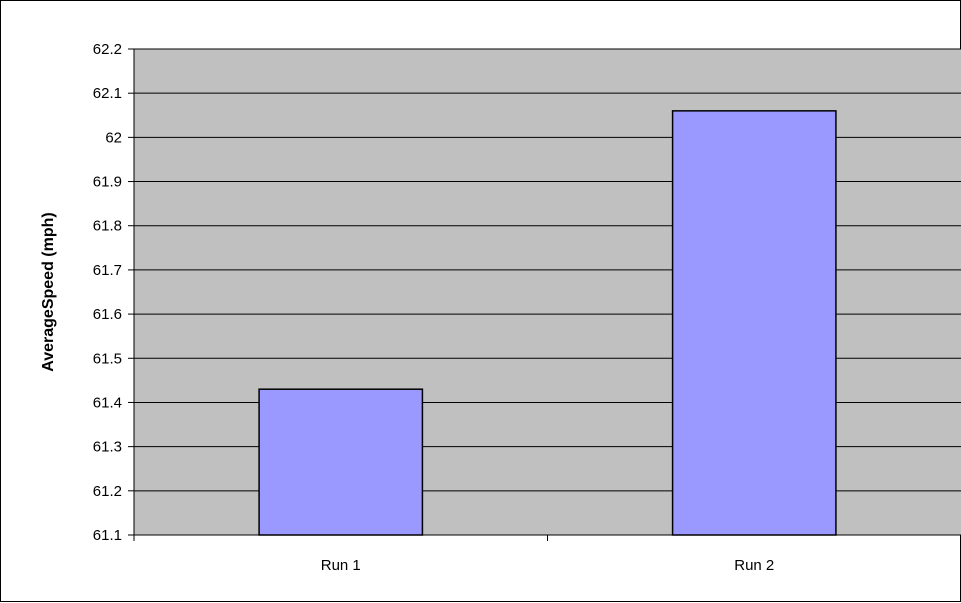 The width and height of the screenshot is (961, 603). Describe the element at coordinates (48, 291) in the screenshot. I see `y-axis-title: AverageSpeed (mph)` at that location.